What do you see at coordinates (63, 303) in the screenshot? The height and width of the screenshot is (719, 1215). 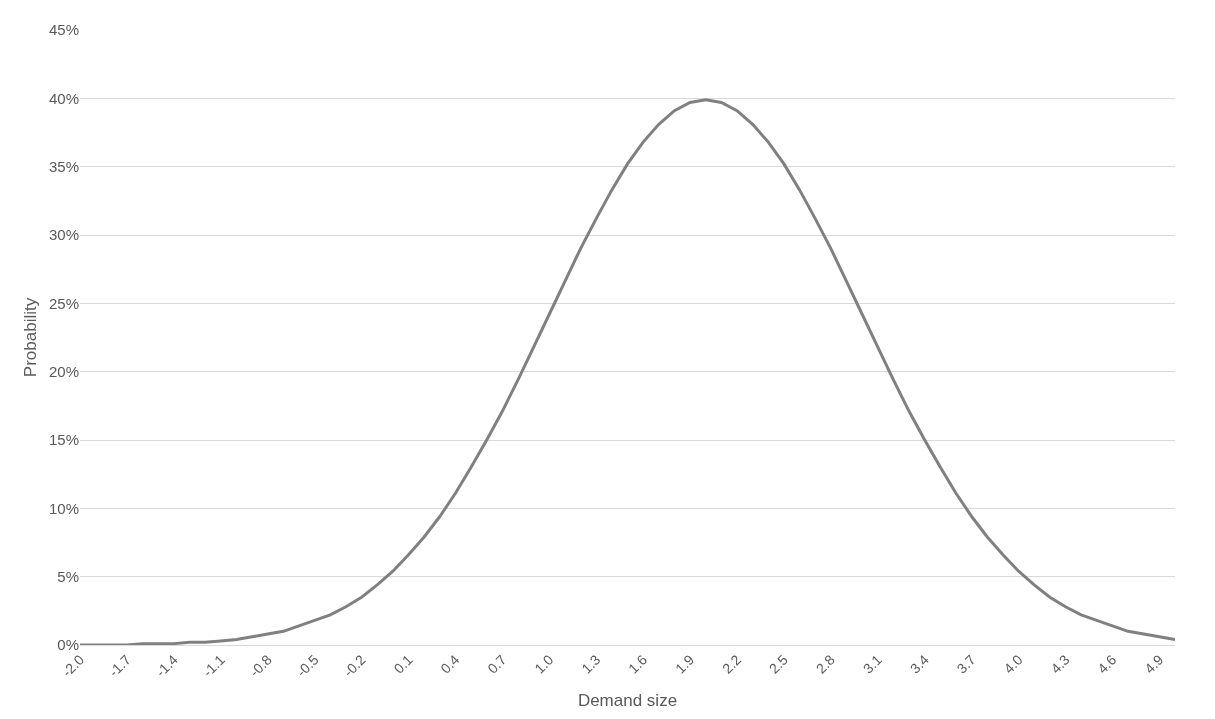 I see `y-tick-label: 25%` at bounding box center [63, 303].